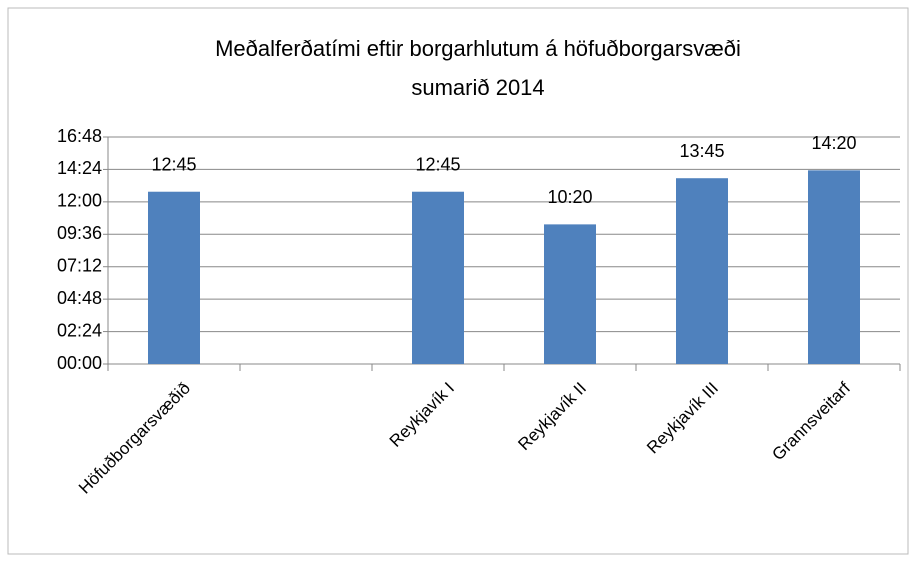 This screenshot has height=562, width=916. Describe the element at coordinates (79, 298) in the screenshot. I see `y-tick-label: 04:48` at that location.